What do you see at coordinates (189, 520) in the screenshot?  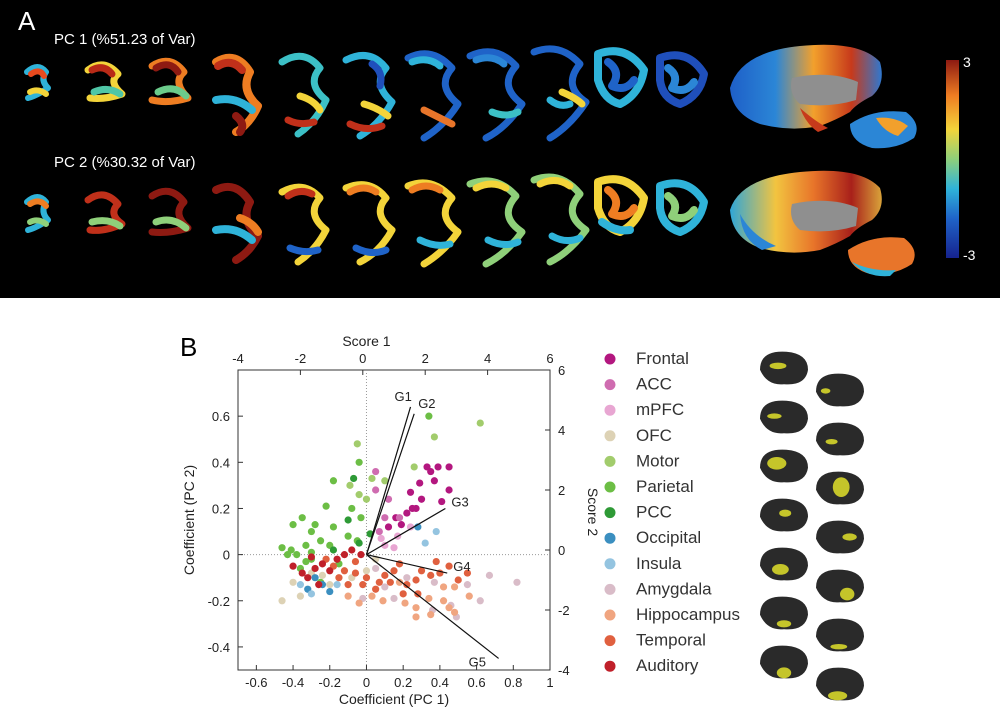 I see `y-axis-label: Coefficient (PC 2)` at bounding box center [189, 520].